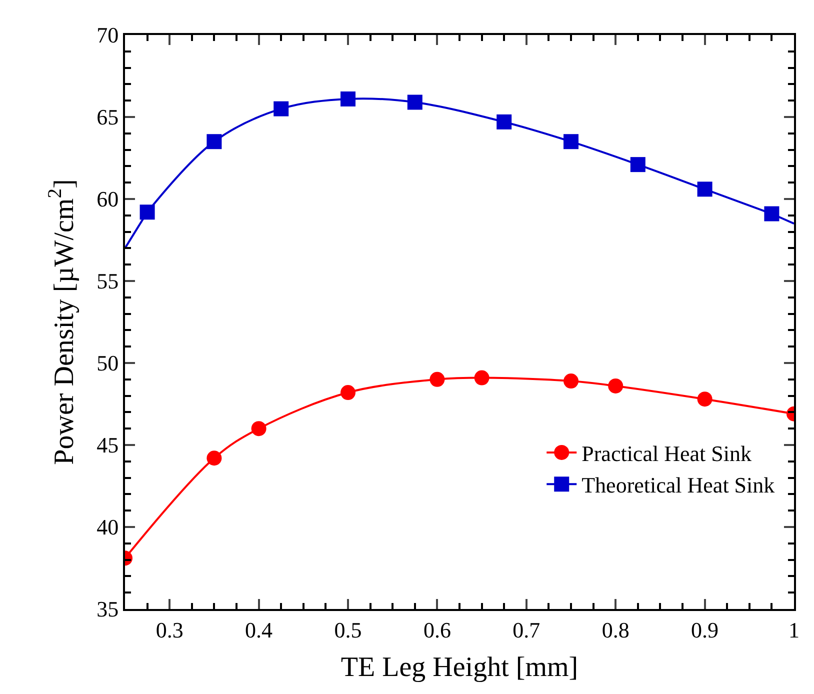 The image size is (814, 694). I want to click on x-tick-label: 0.7, so click(526, 629).